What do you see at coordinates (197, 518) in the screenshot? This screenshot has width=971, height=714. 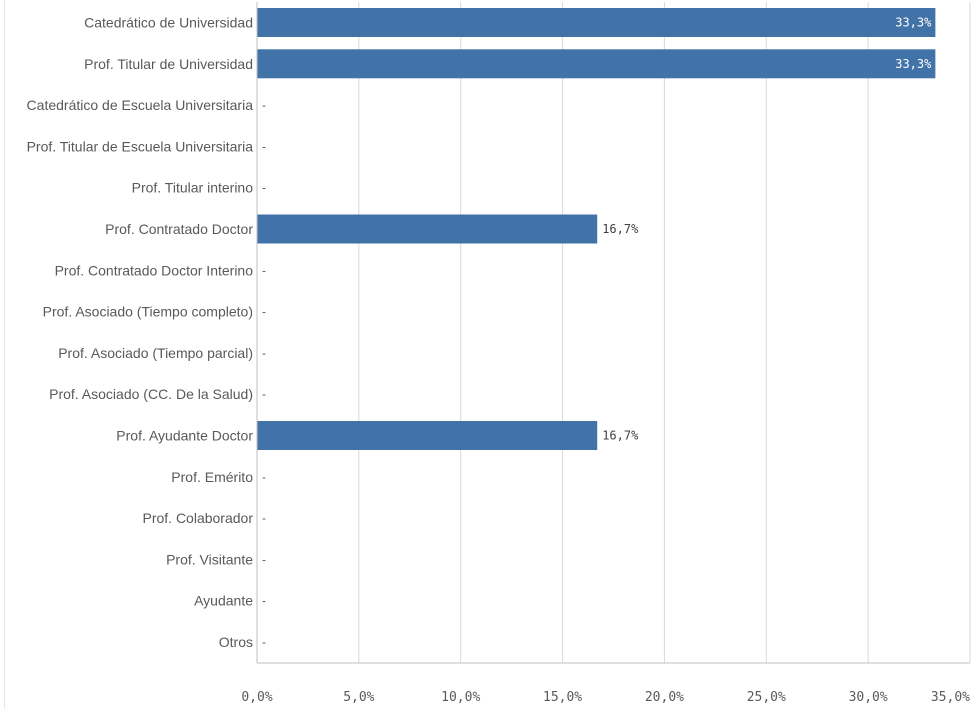 I see `category-label: Prof. Colaborador` at bounding box center [197, 518].